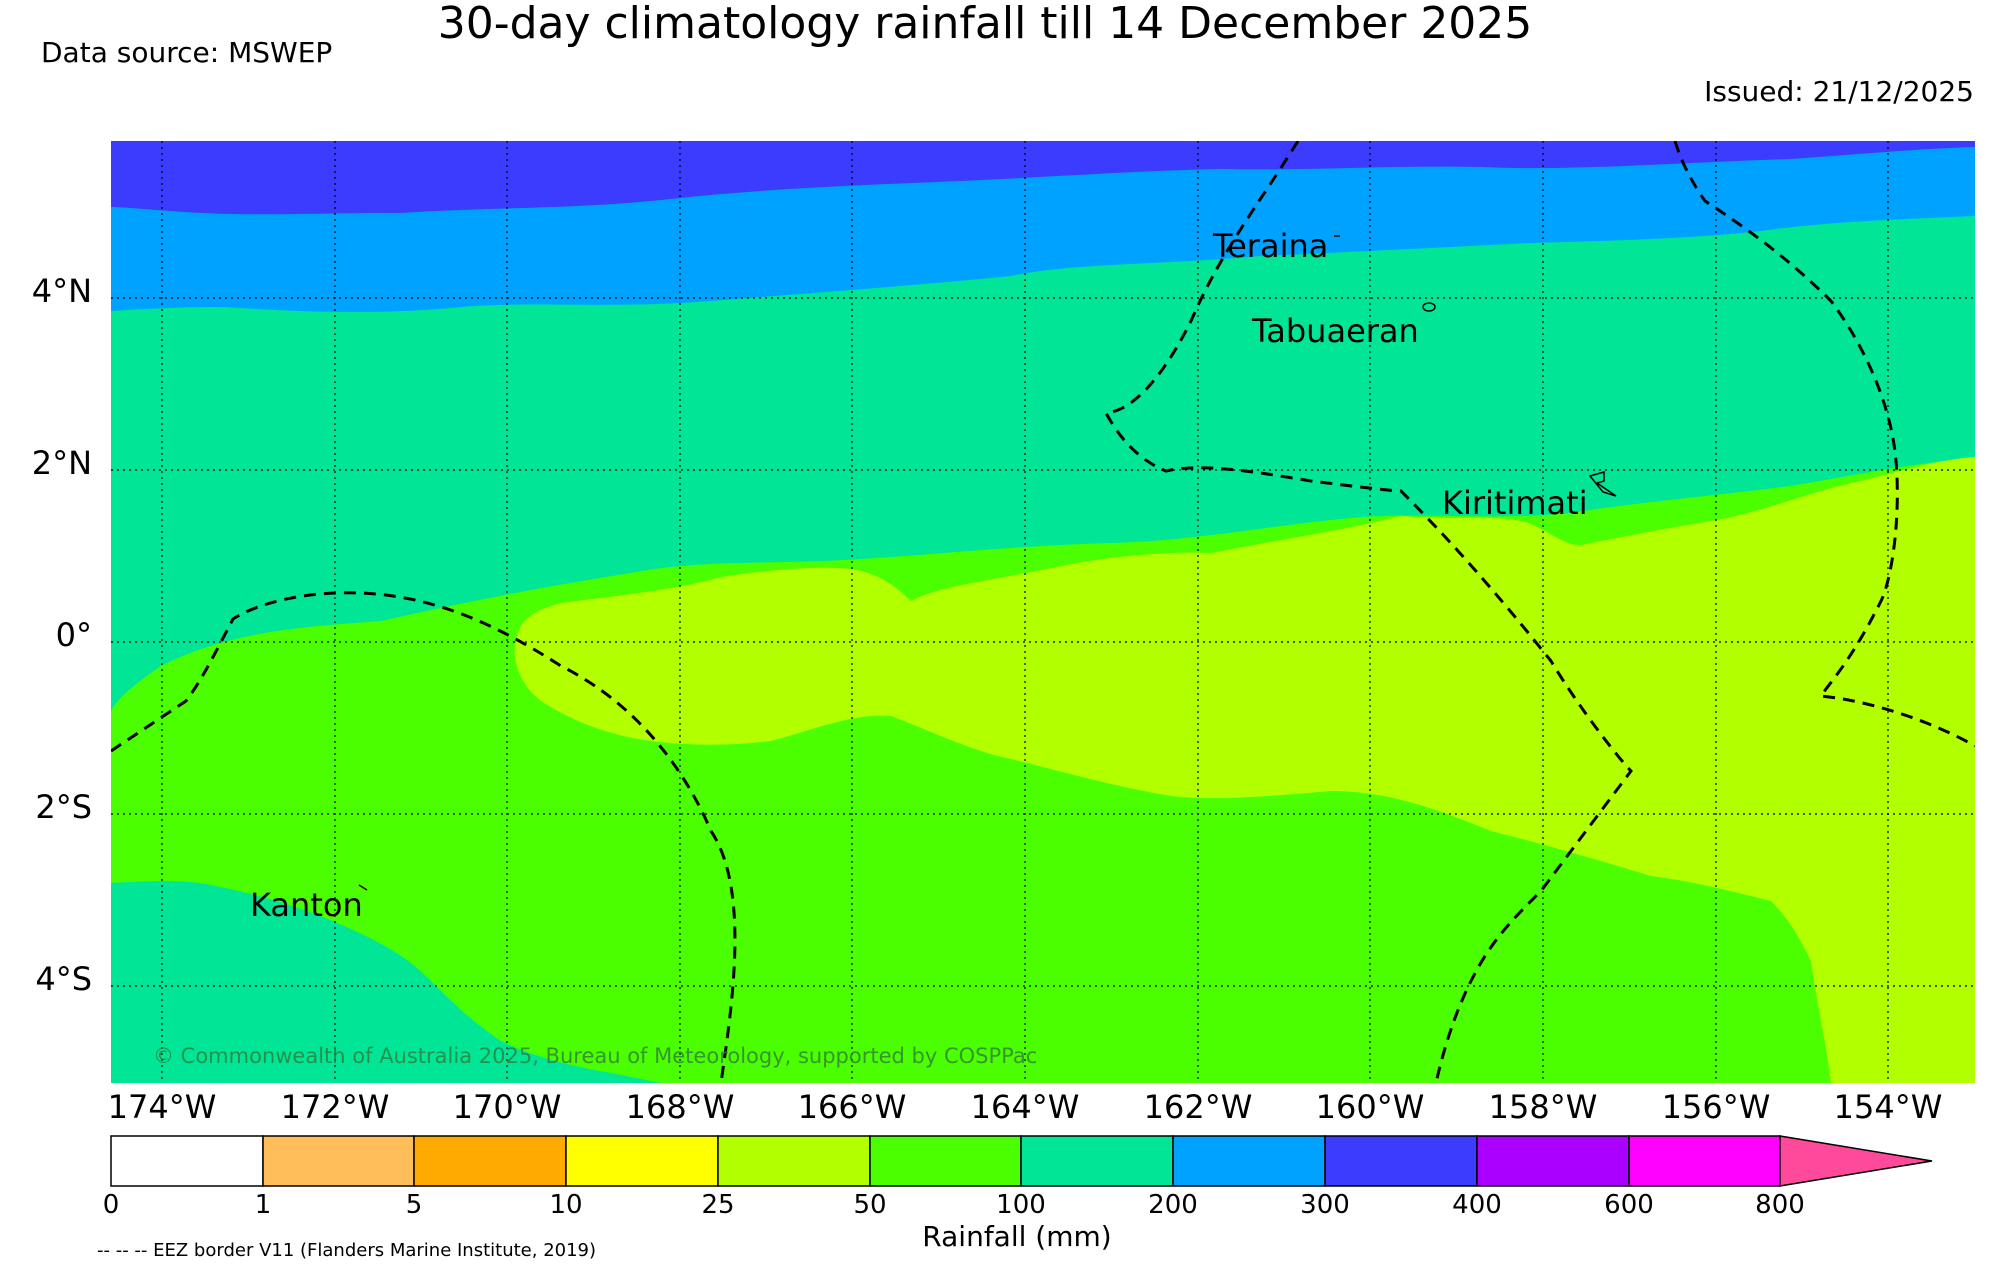  I want to click on island-label-teraina: Teraina, so click(1270, 246).